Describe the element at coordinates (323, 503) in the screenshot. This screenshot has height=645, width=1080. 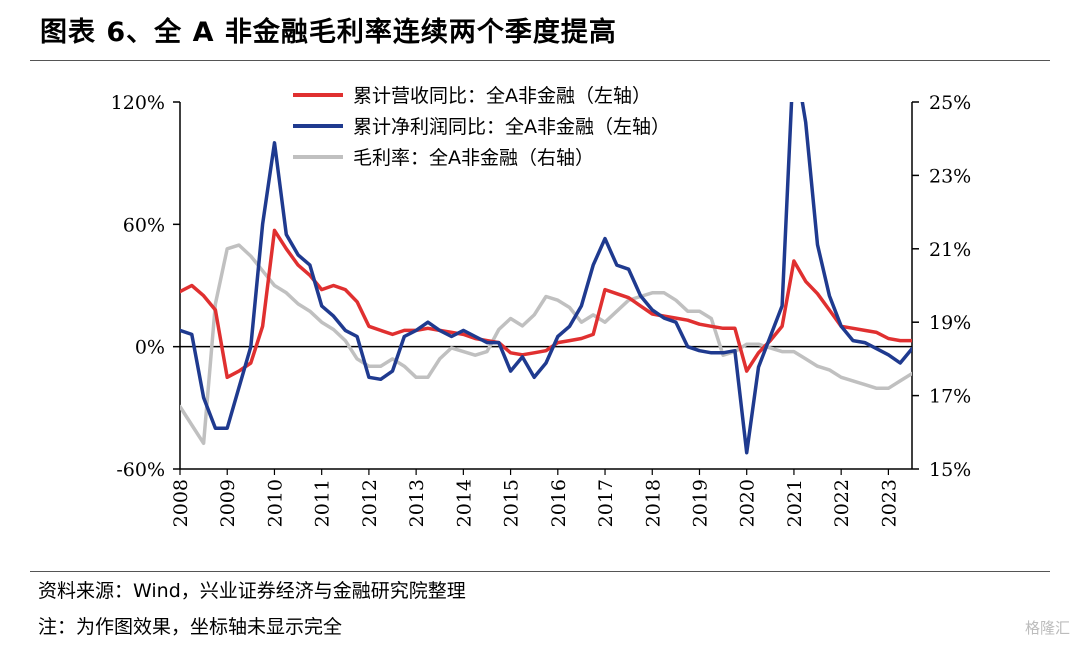
I see `x-tick-label: 2011` at that location.